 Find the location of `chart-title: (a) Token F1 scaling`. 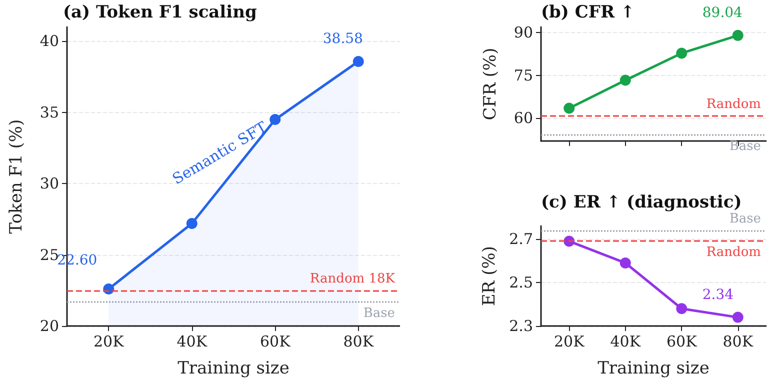

chart-title: (a) Token F1 scaling is located at coordinates (160, 12).